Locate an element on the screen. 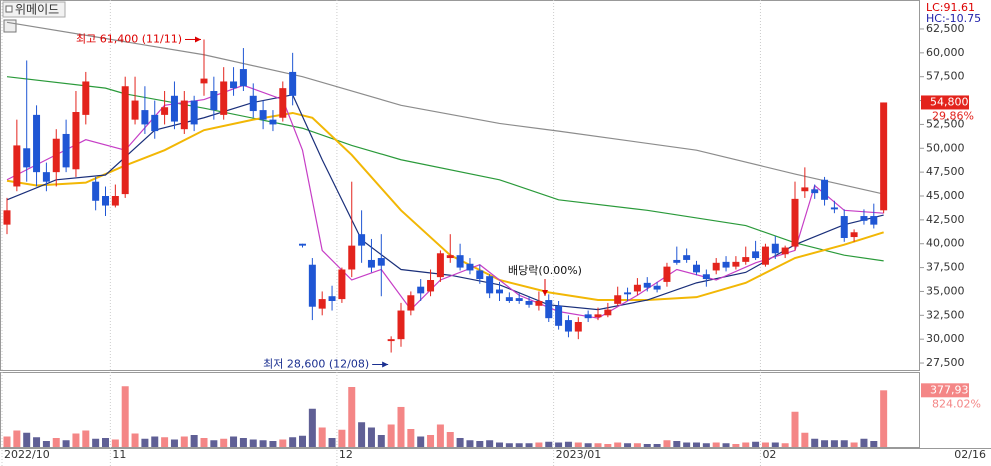 The width and height of the screenshot is (991, 466). y-tick-label: 32,500 is located at coordinates (945, 314).